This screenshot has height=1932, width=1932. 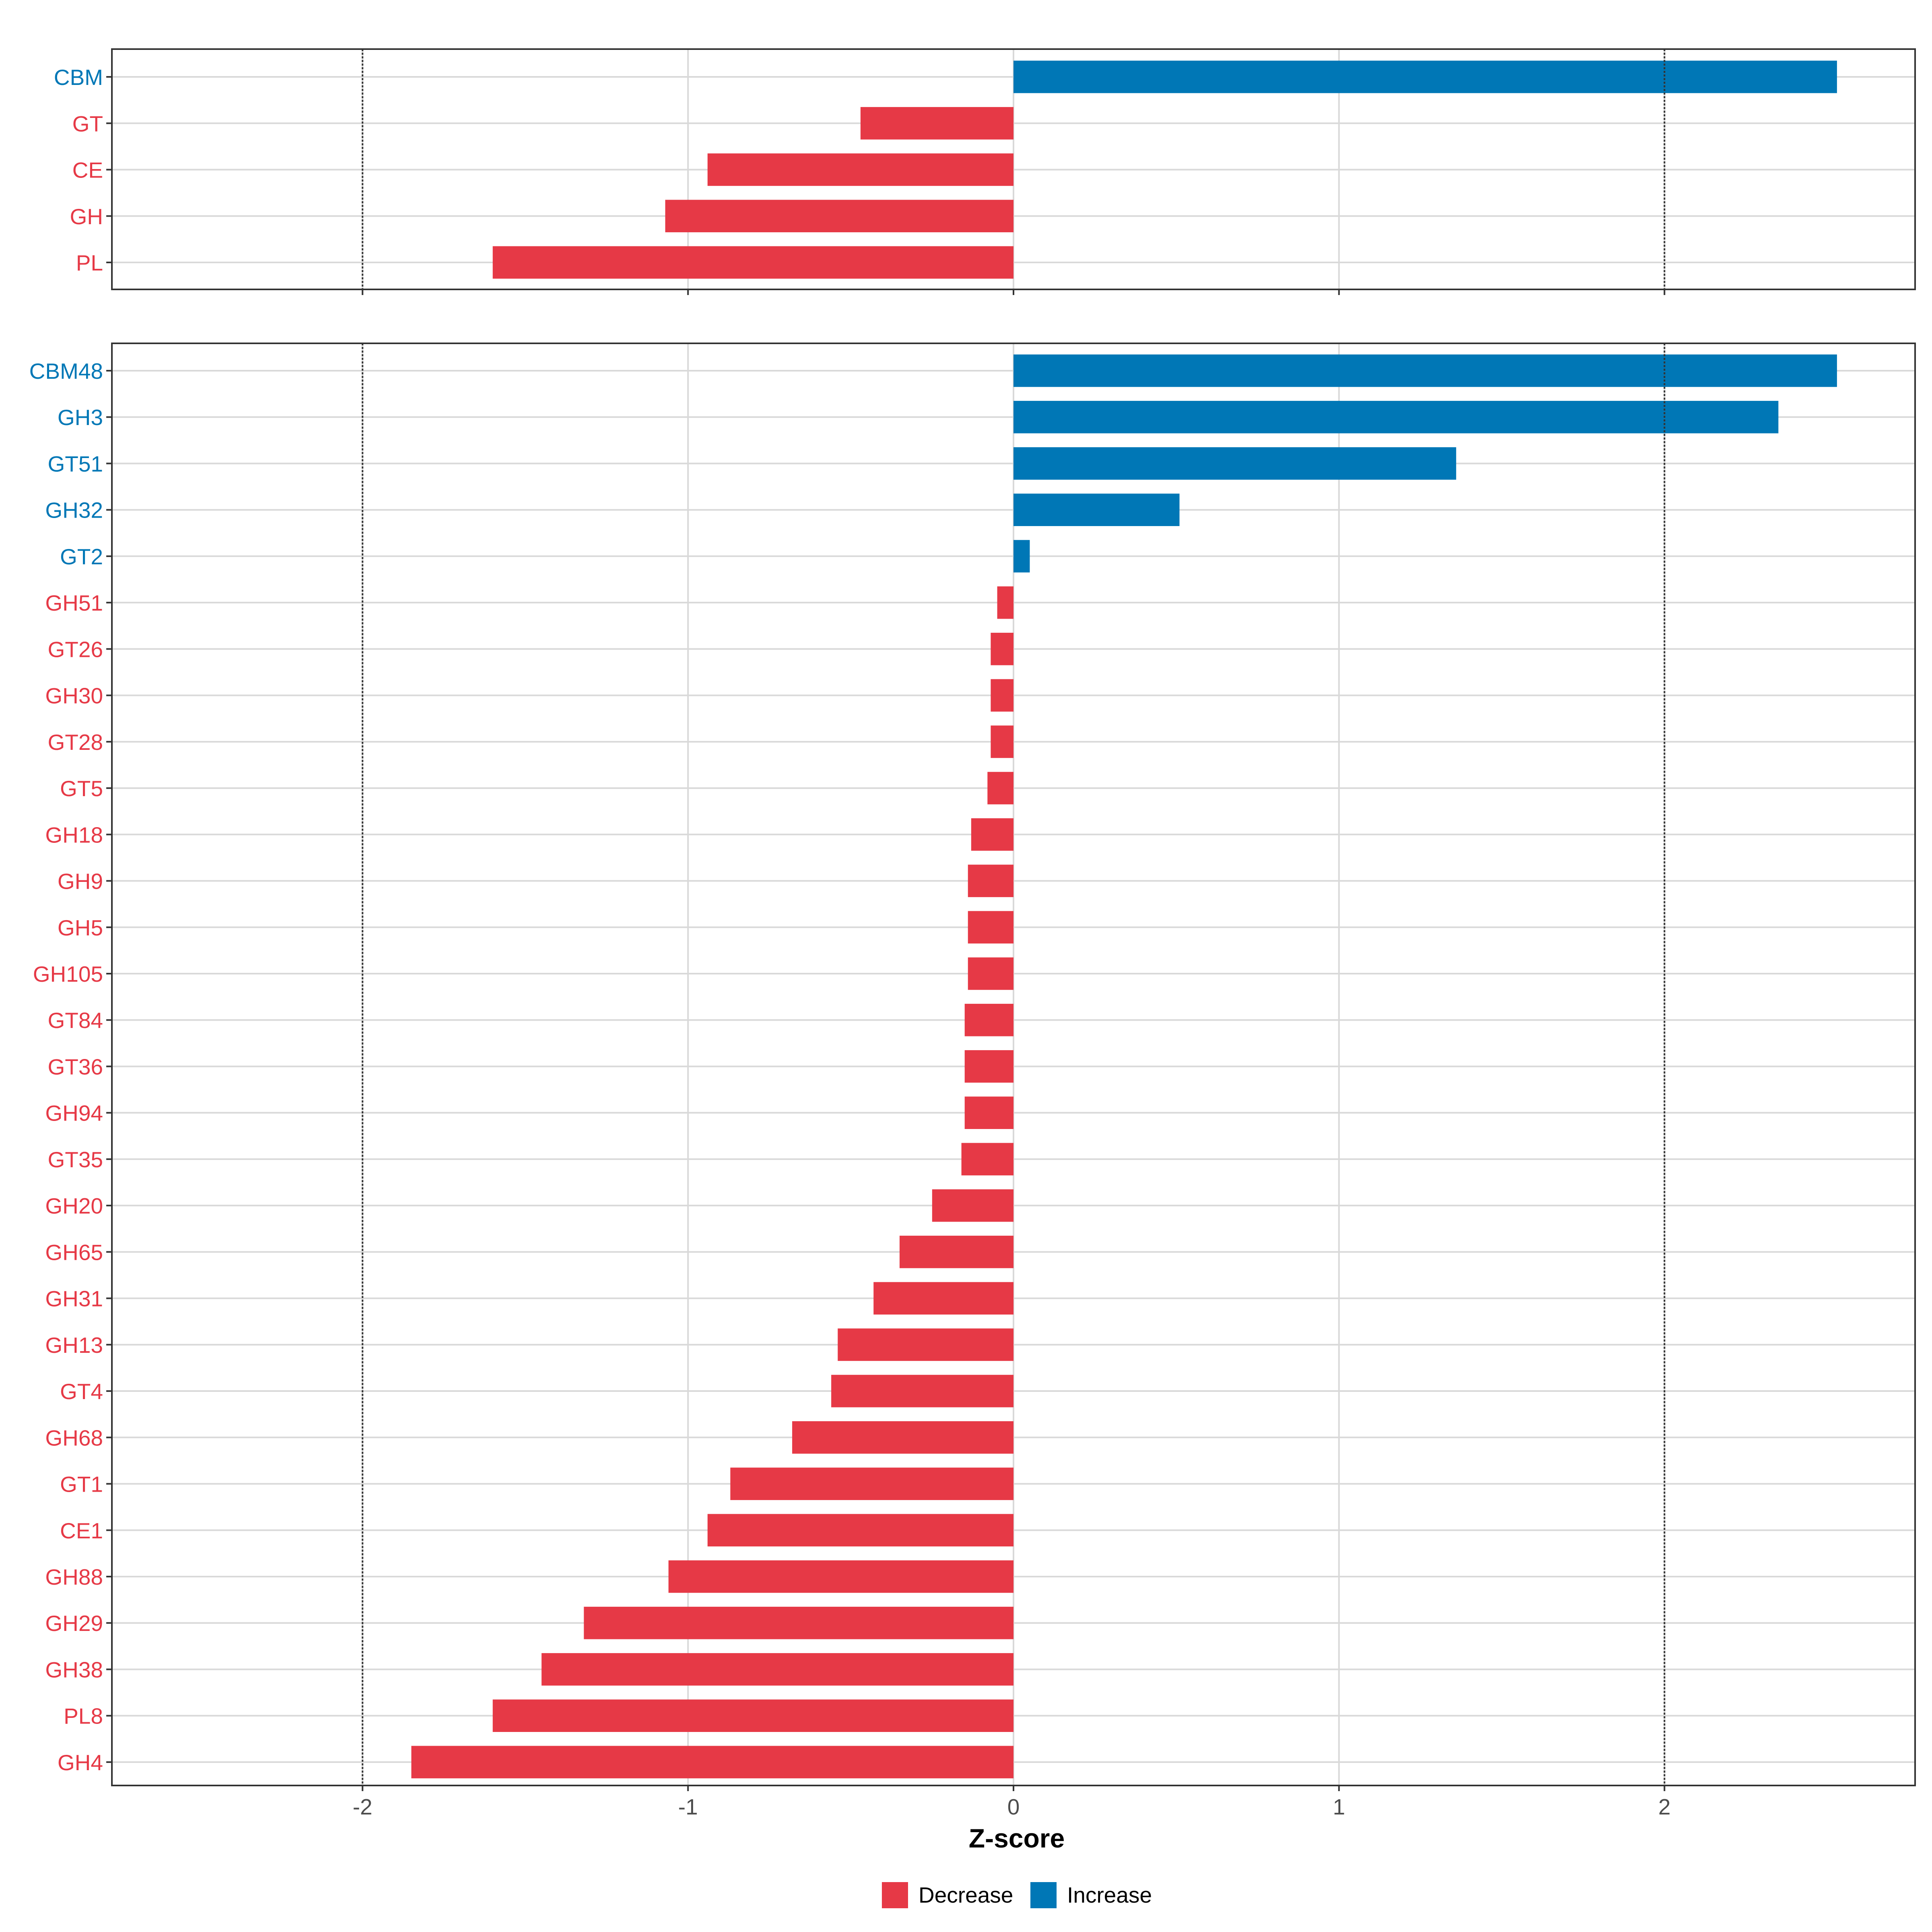 I want to click on top-ytick-label-ce: CE, so click(x=87, y=170).